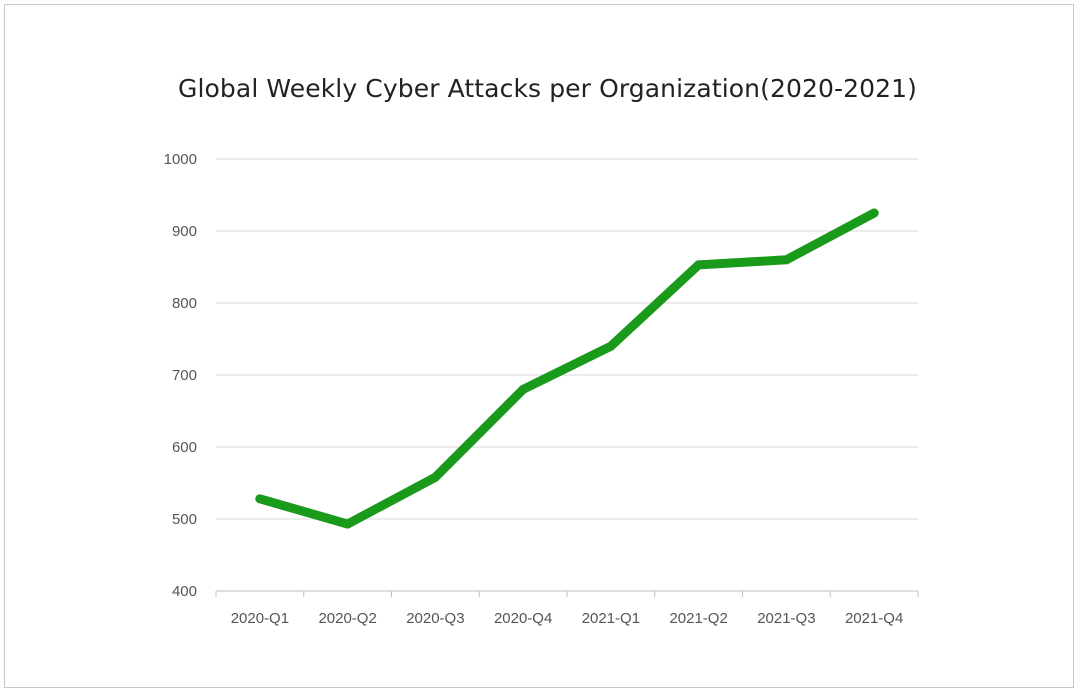 The width and height of the screenshot is (1080, 694). I want to click on x-tick-label: 2020-Q3, so click(435, 618).